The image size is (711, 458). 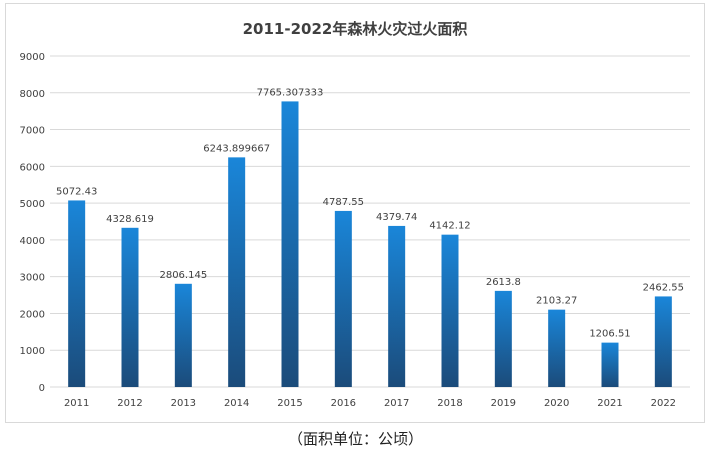 What do you see at coordinates (237, 272) in the screenshot?
I see `bar-2014` at bounding box center [237, 272].